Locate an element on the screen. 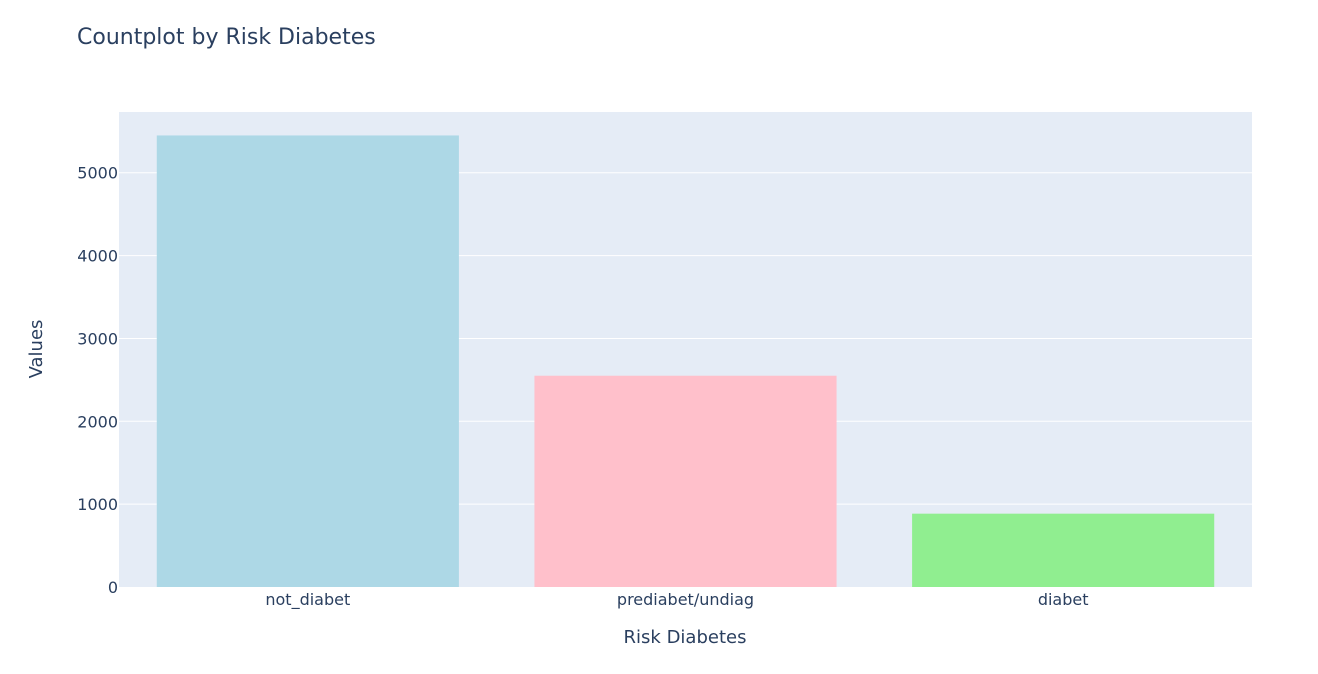  x-tick-label: diabet is located at coordinates (1063, 599).